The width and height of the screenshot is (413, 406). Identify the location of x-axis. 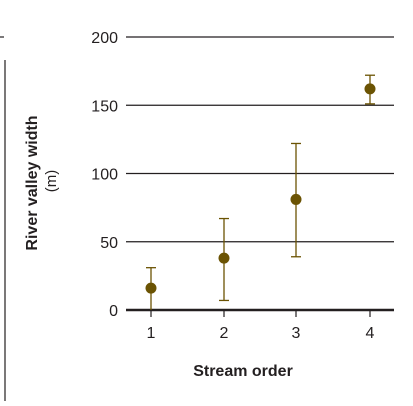
(260, 312).